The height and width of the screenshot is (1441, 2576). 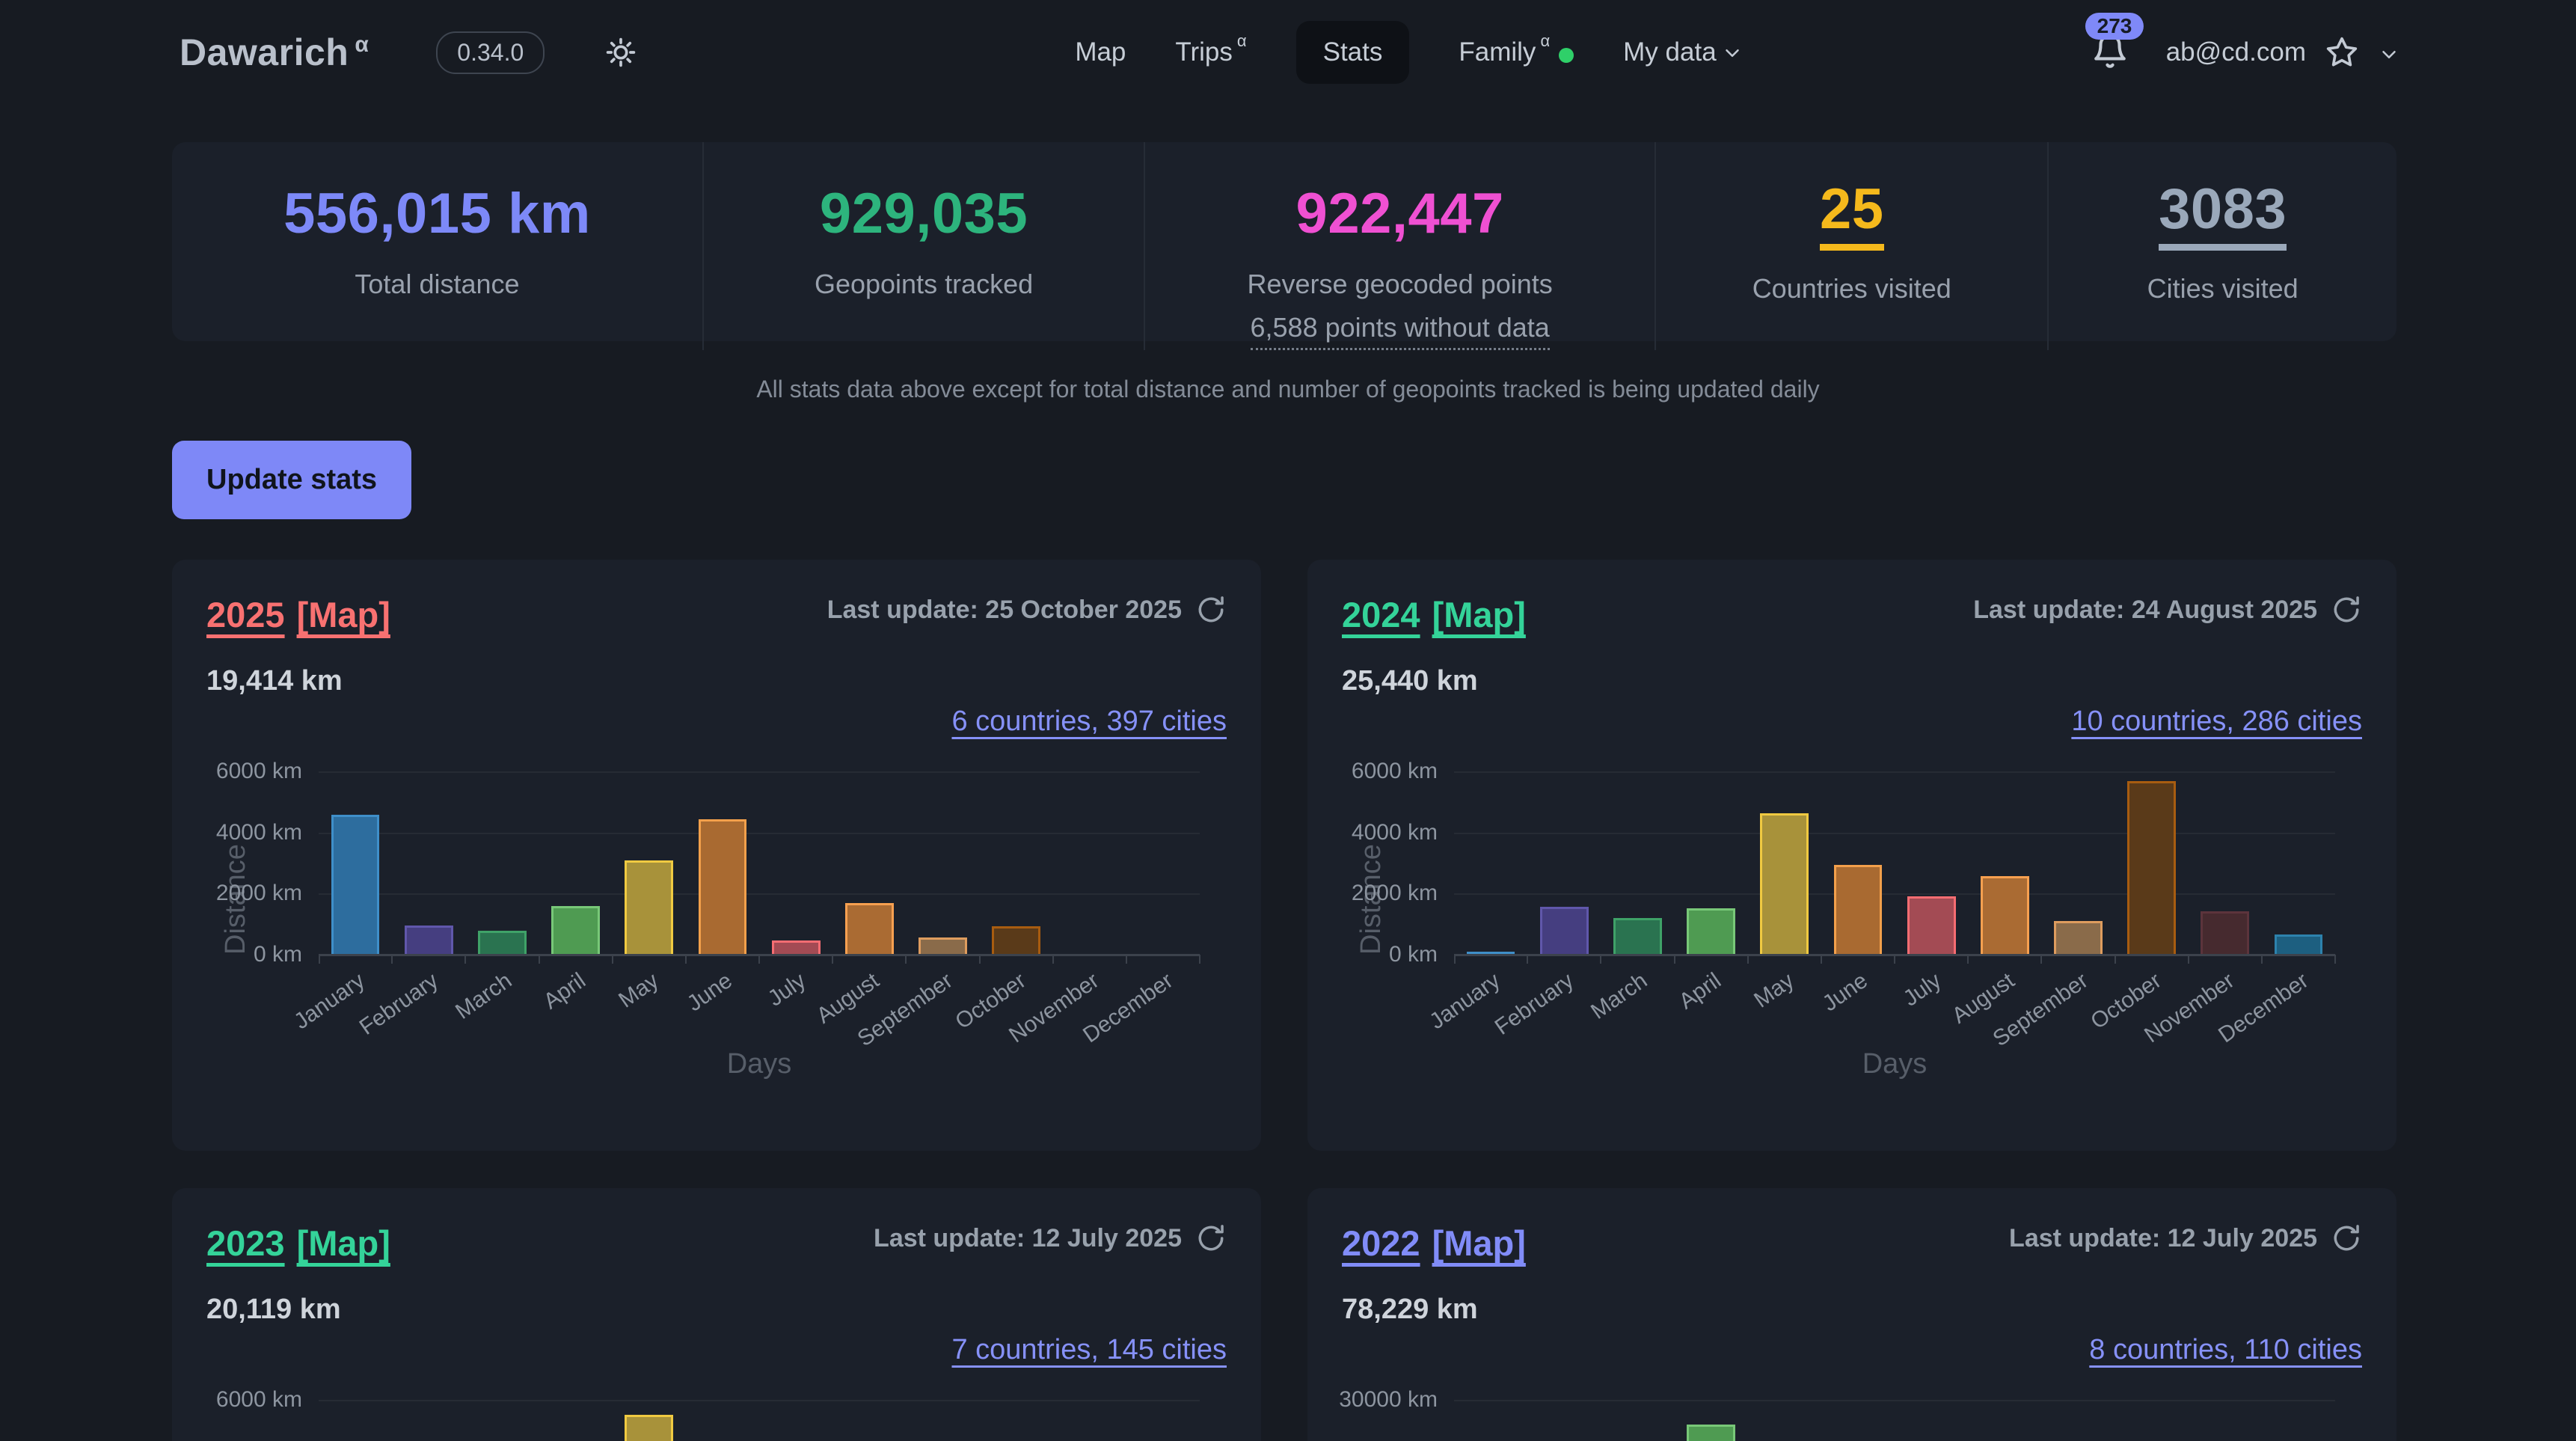 What do you see at coordinates (2225, 1349) in the screenshot?
I see `countries-cities-link: 8 countries, 110 cities` at bounding box center [2225, 1349].